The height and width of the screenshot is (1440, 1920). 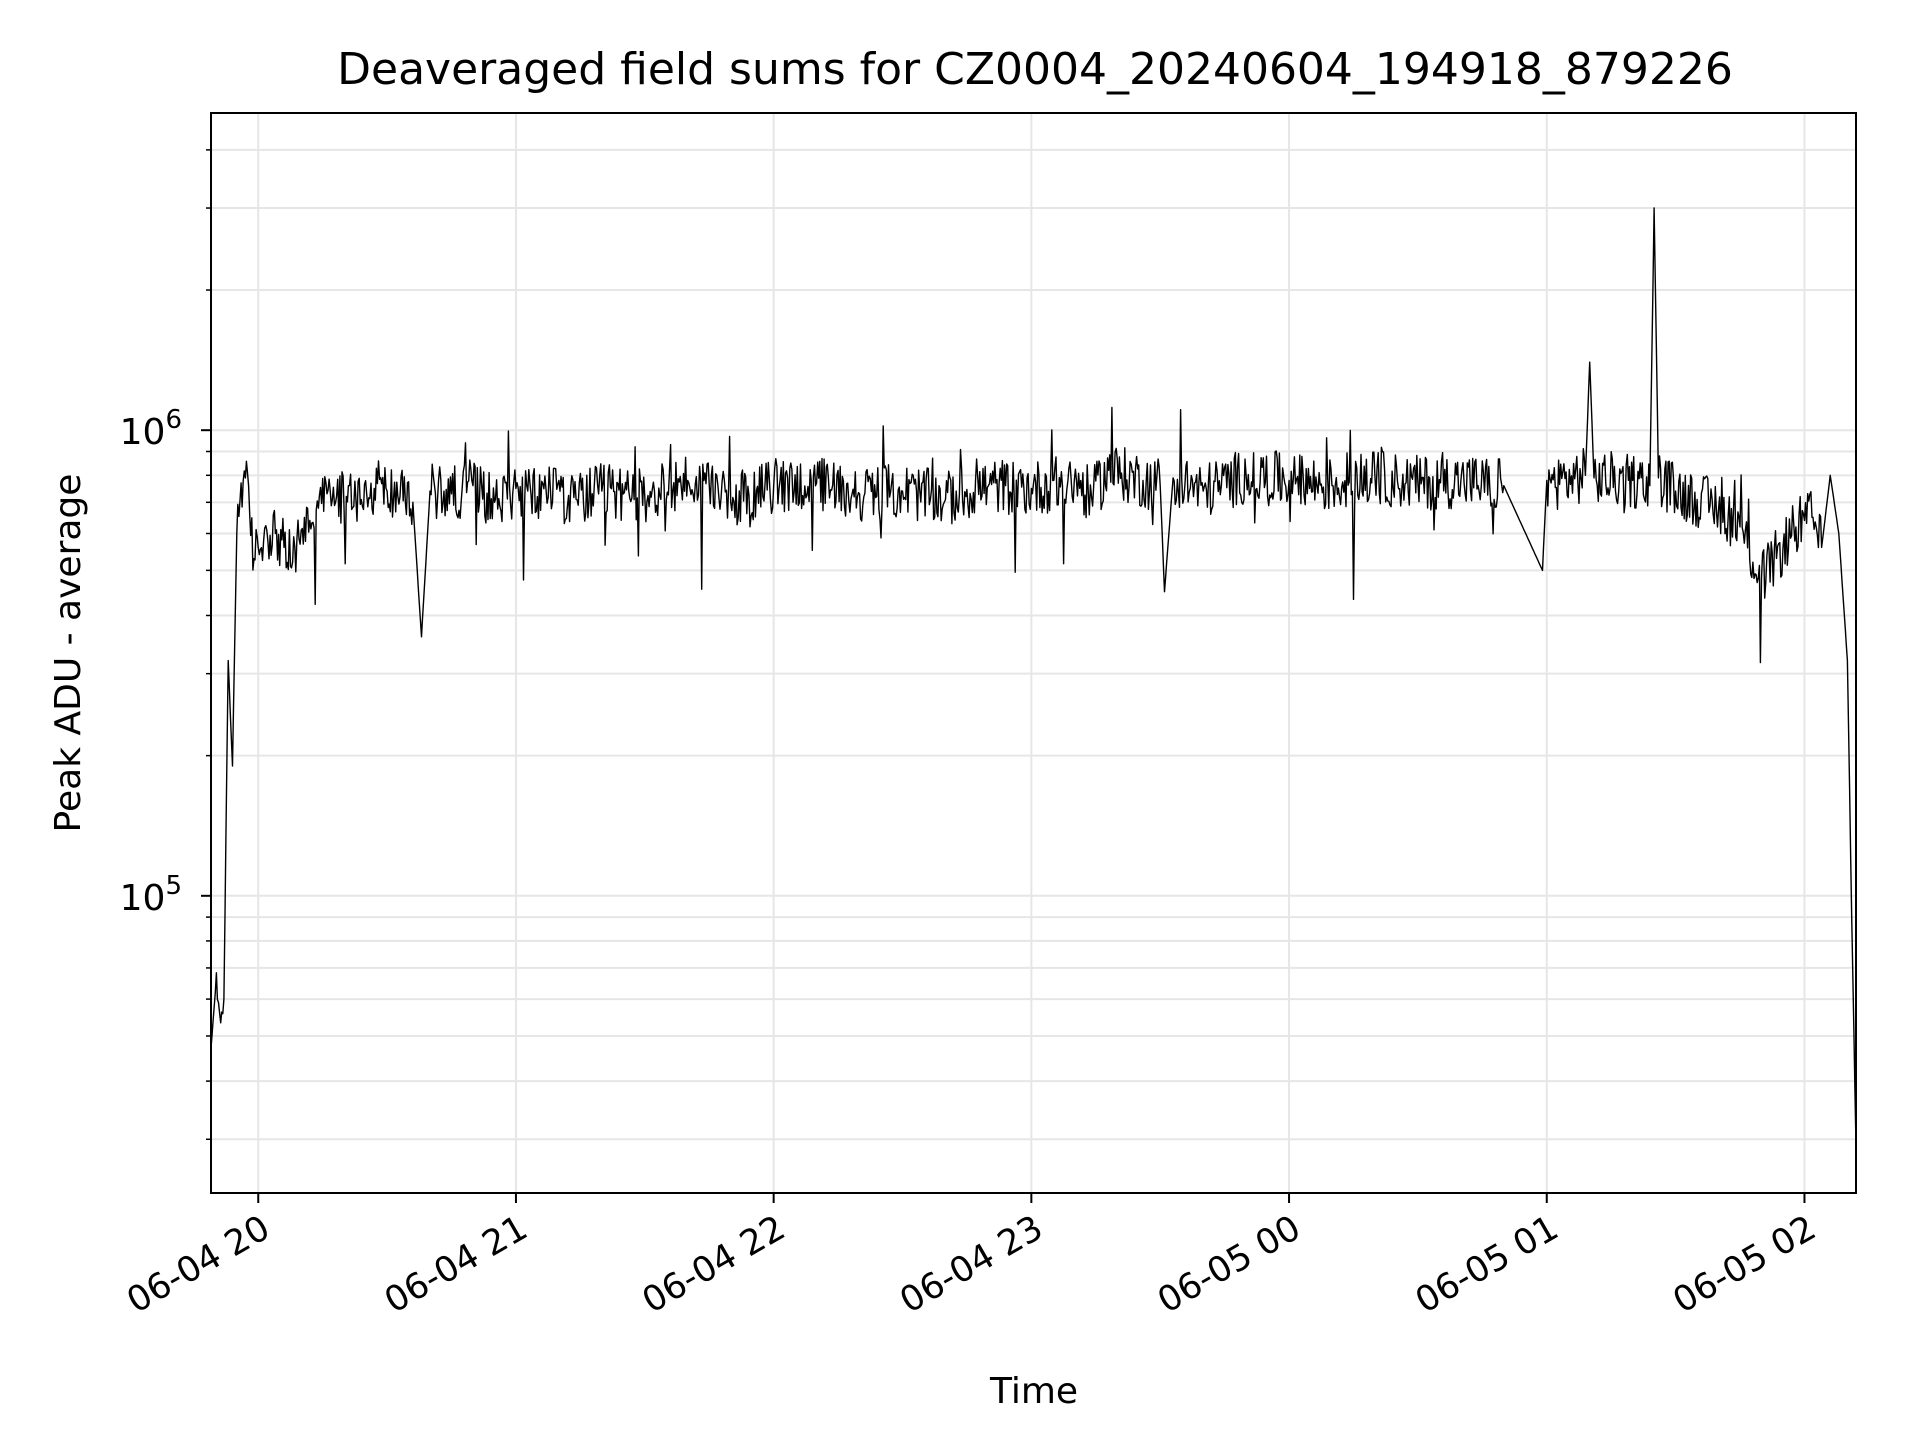 What do you see at coordinates (1033, 1391) in the screenshot?
I see `x-axis-label: Time` at bounding box center [1033, 1391].